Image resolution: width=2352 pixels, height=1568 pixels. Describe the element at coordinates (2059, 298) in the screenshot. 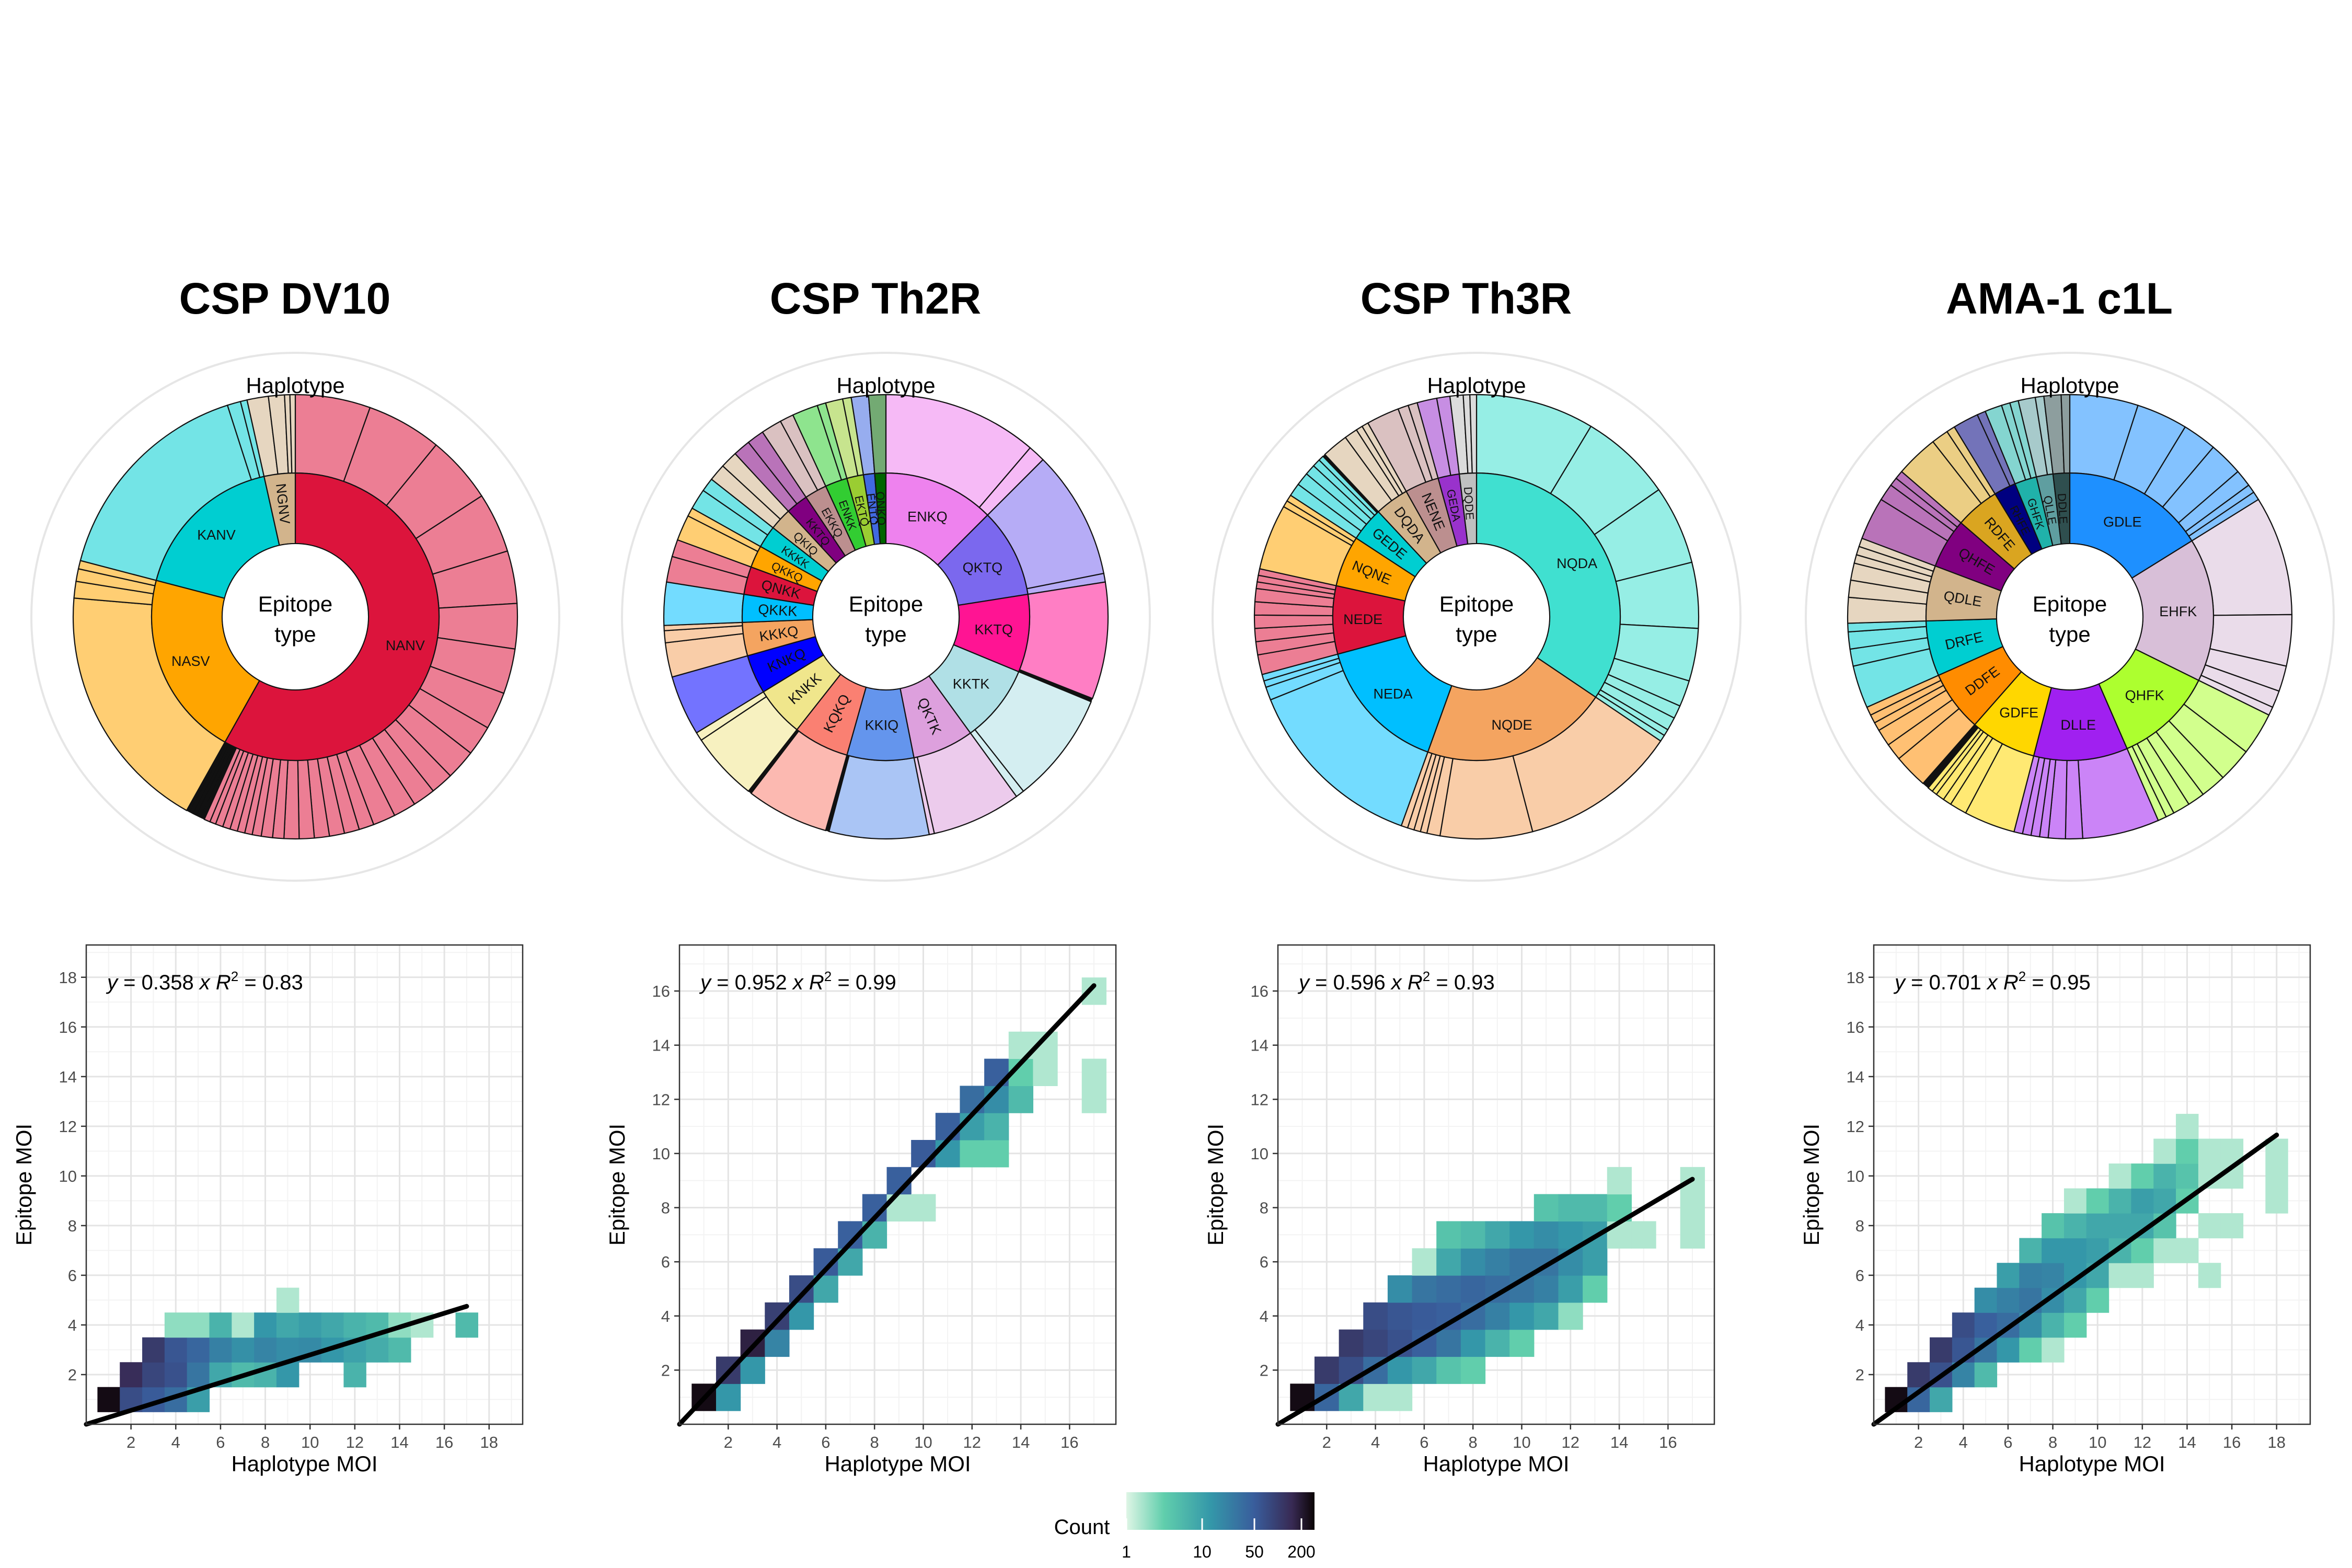

I see `panel-title: AMA-1 c1L` at that location.